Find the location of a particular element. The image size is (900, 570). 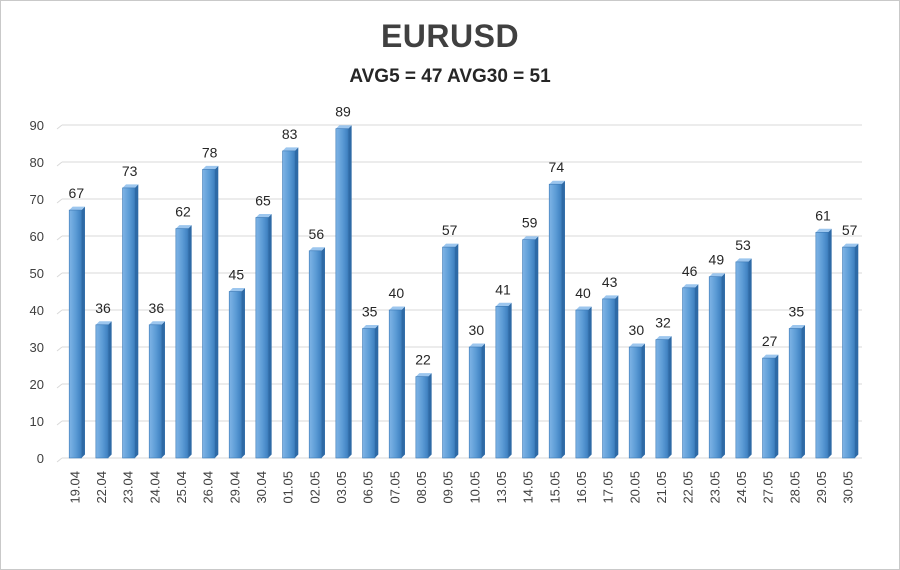

data-label: 41 is located at coordinates (503, 289).